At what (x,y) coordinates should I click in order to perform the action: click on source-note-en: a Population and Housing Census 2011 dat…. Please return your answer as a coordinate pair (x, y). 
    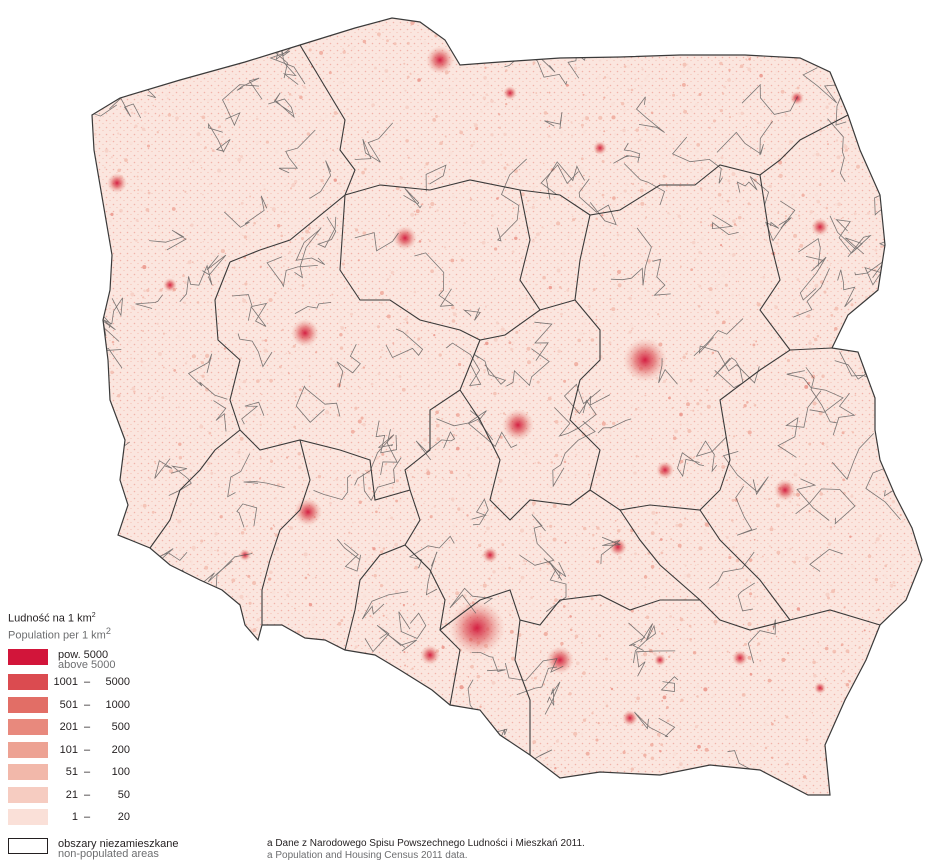
    Looking at the image, I should click on (367, 855).